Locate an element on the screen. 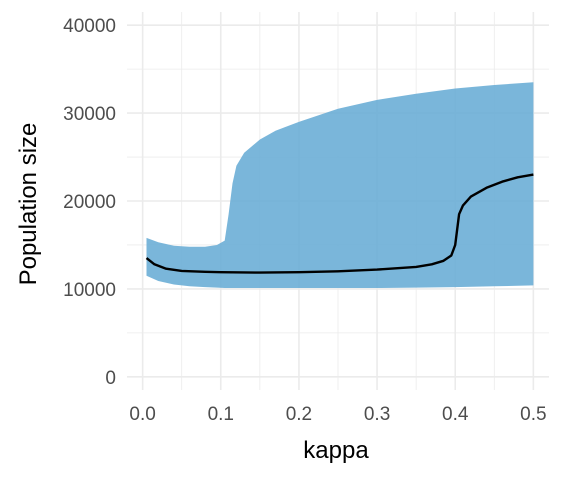 This screenshot has height=480, width=576. x-tick-label: 0.2 is located at coordinates (299, 414).